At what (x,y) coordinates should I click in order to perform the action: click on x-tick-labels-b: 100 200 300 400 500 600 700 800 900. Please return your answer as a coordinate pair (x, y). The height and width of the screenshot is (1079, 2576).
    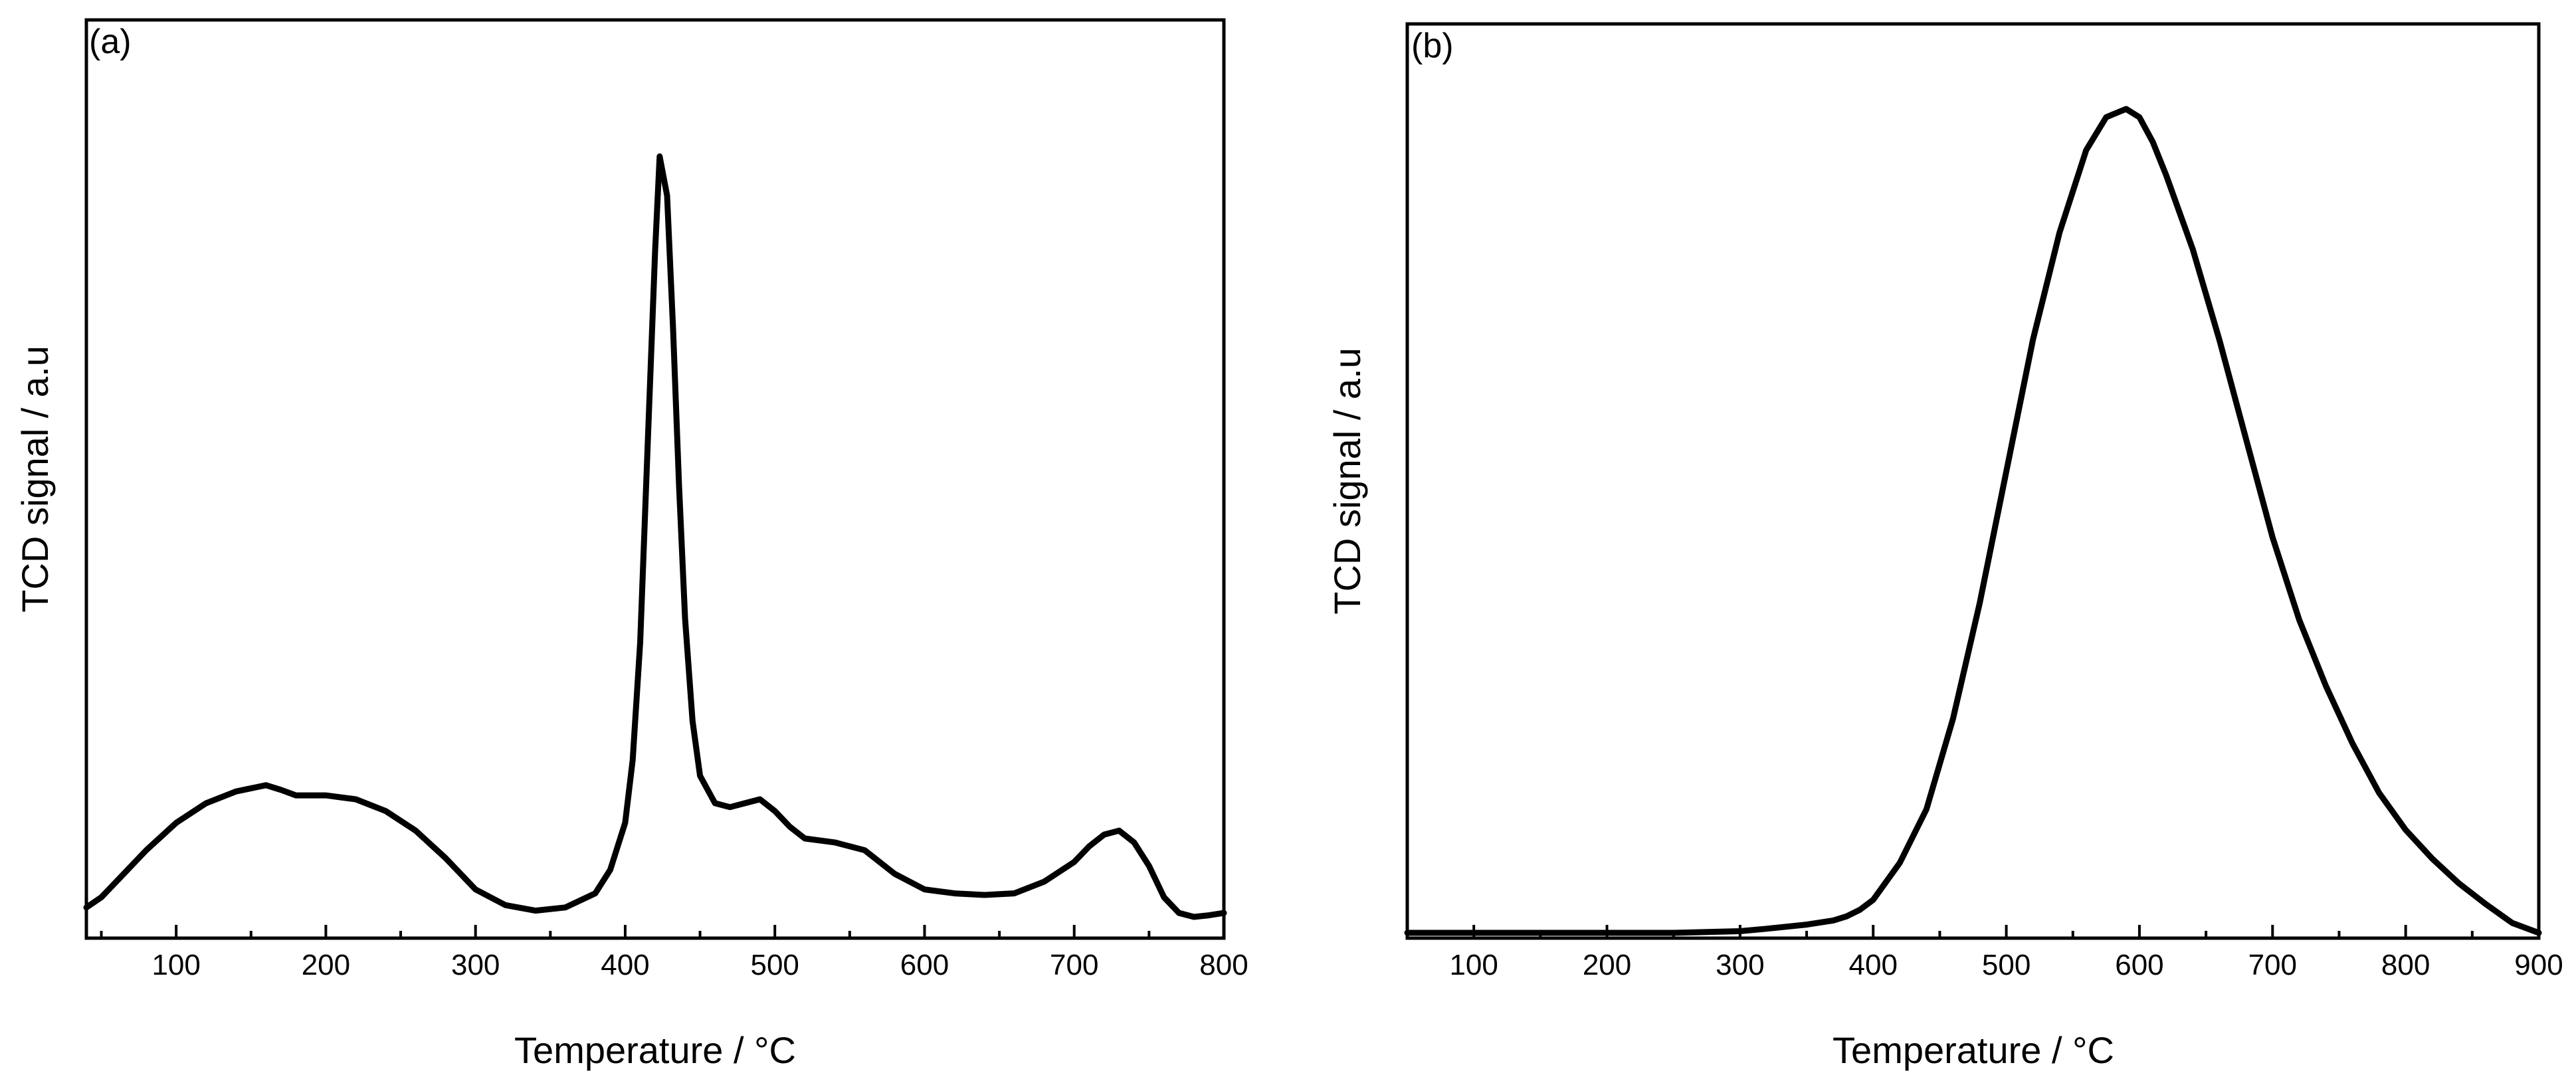
    Looking at the image, I should click on (2006, 965).